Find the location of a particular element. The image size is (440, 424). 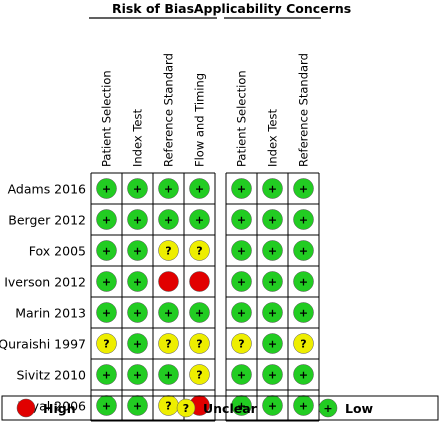

study-label: Iverson 2012 is located at coordinates (45, 282).